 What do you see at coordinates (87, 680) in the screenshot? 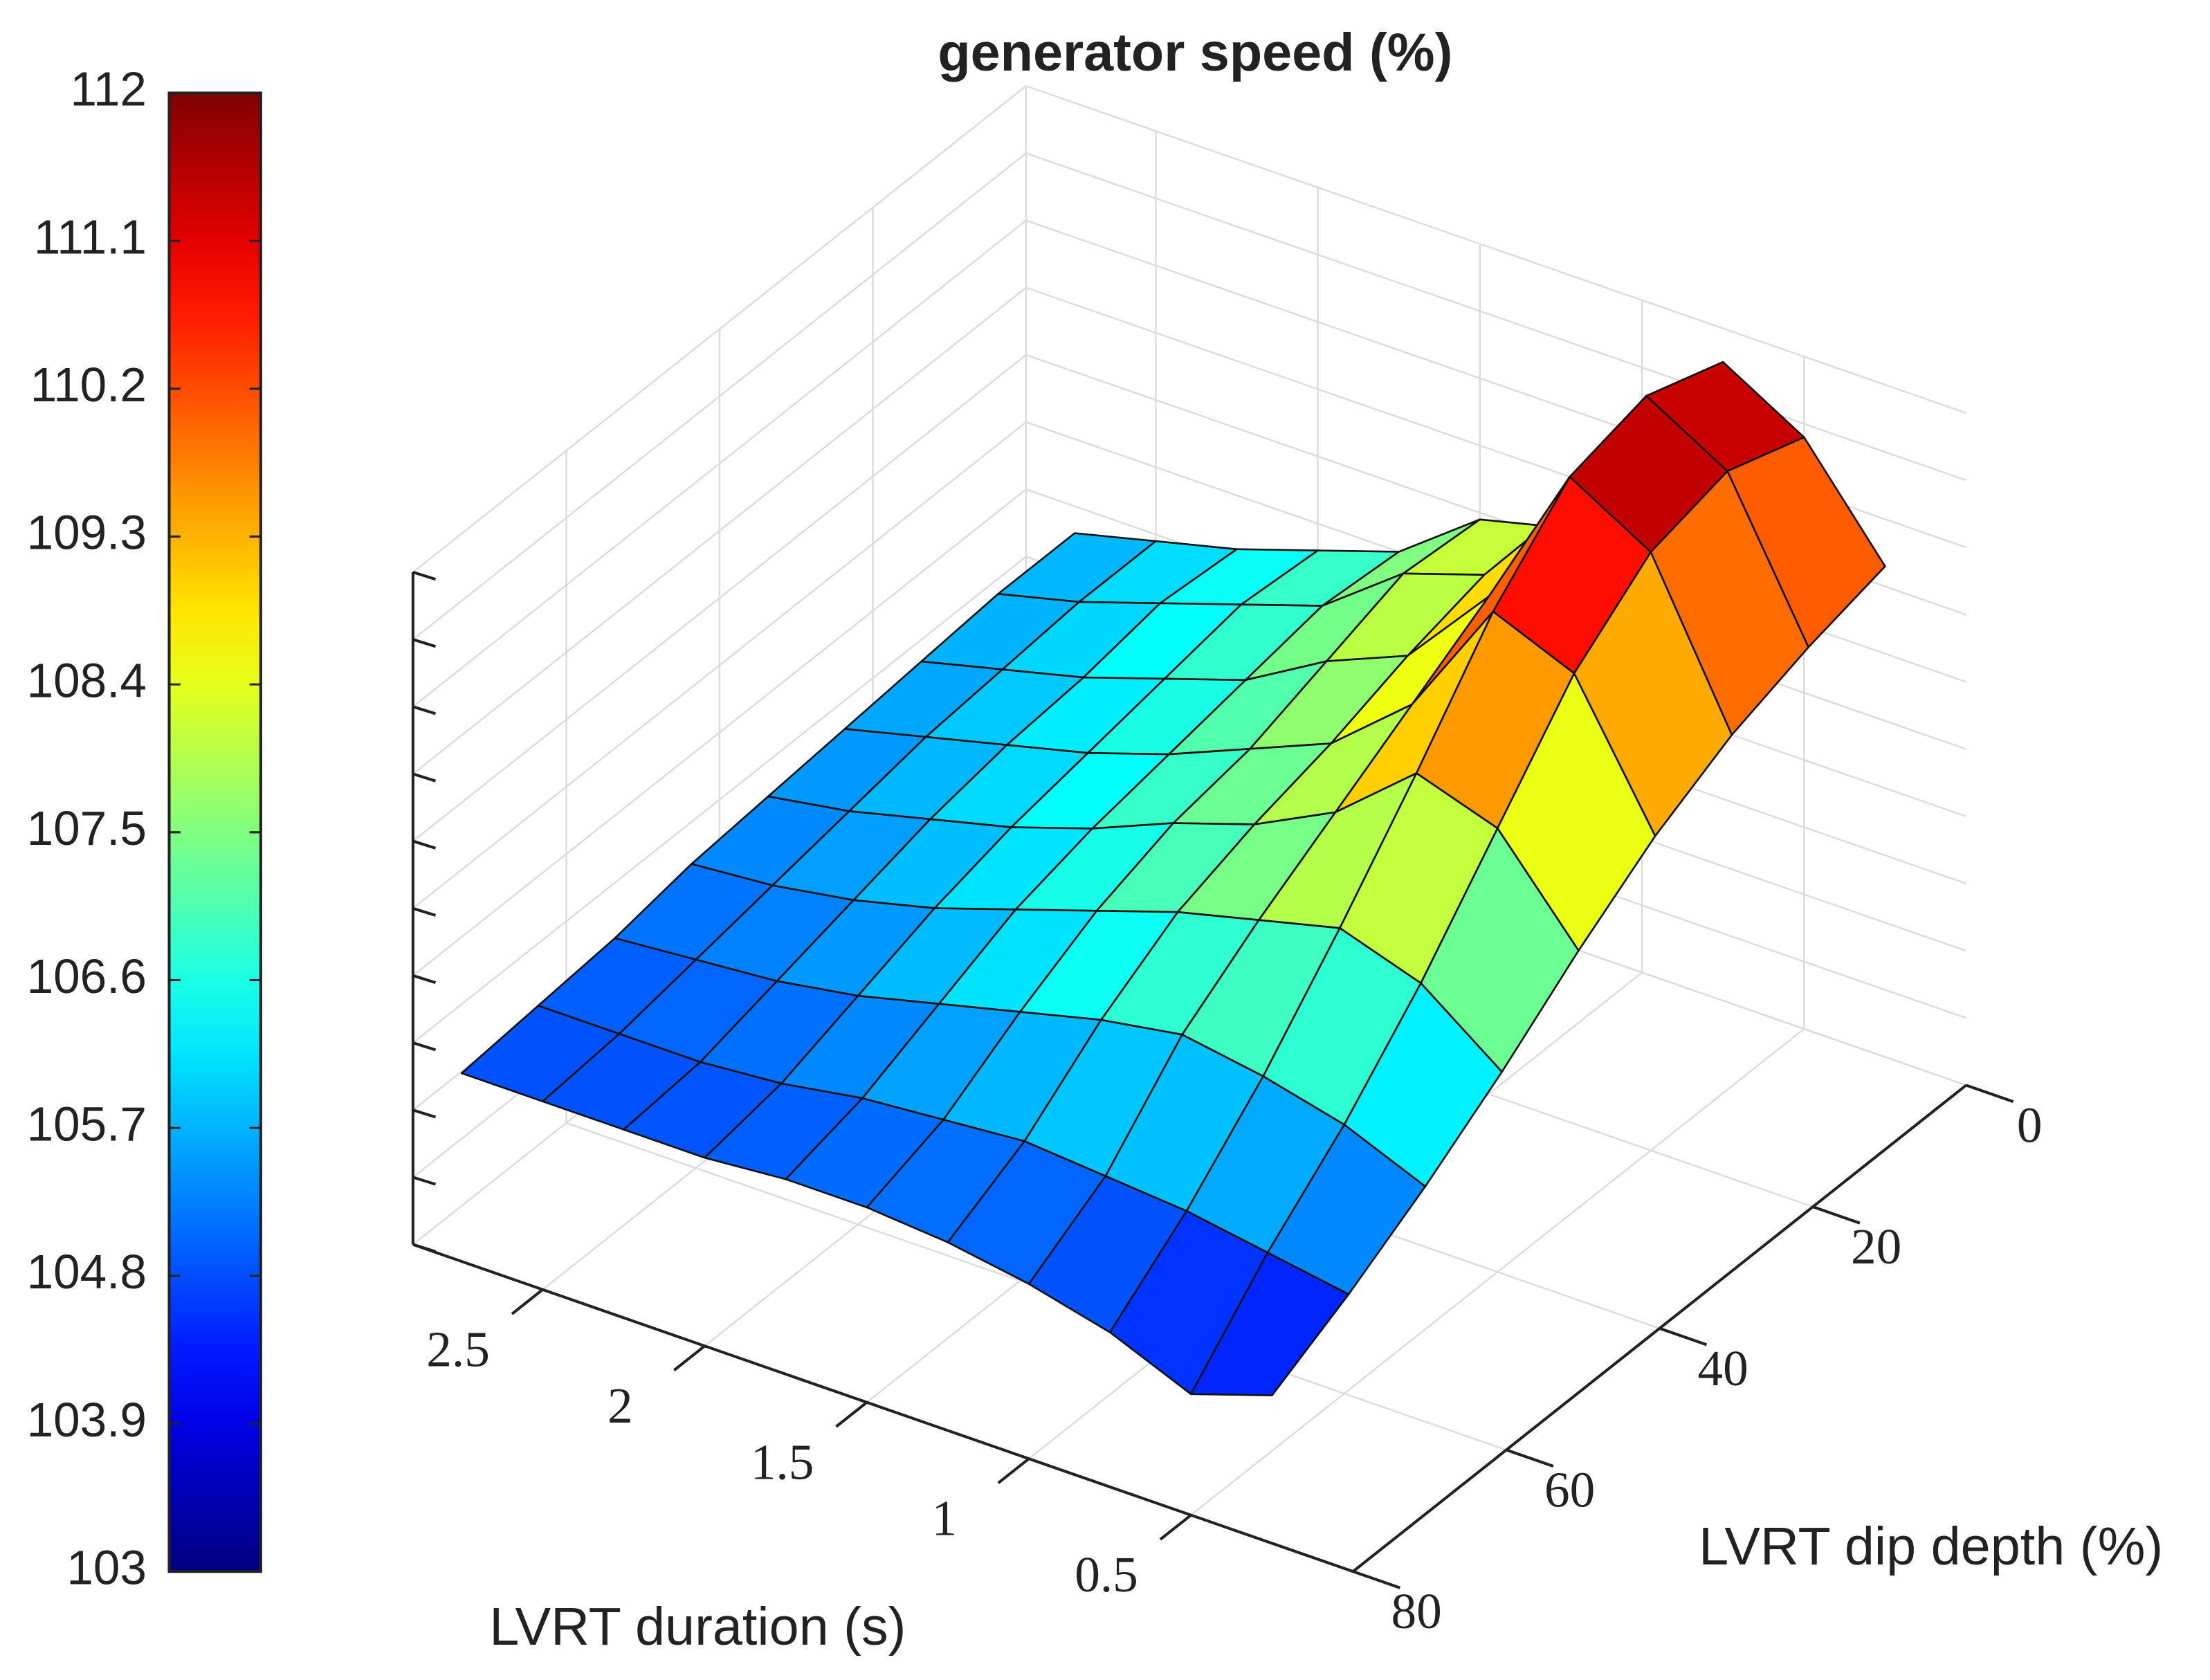
I see `colorbar-tick-label: 108.4` at bounding box center [87, 680].